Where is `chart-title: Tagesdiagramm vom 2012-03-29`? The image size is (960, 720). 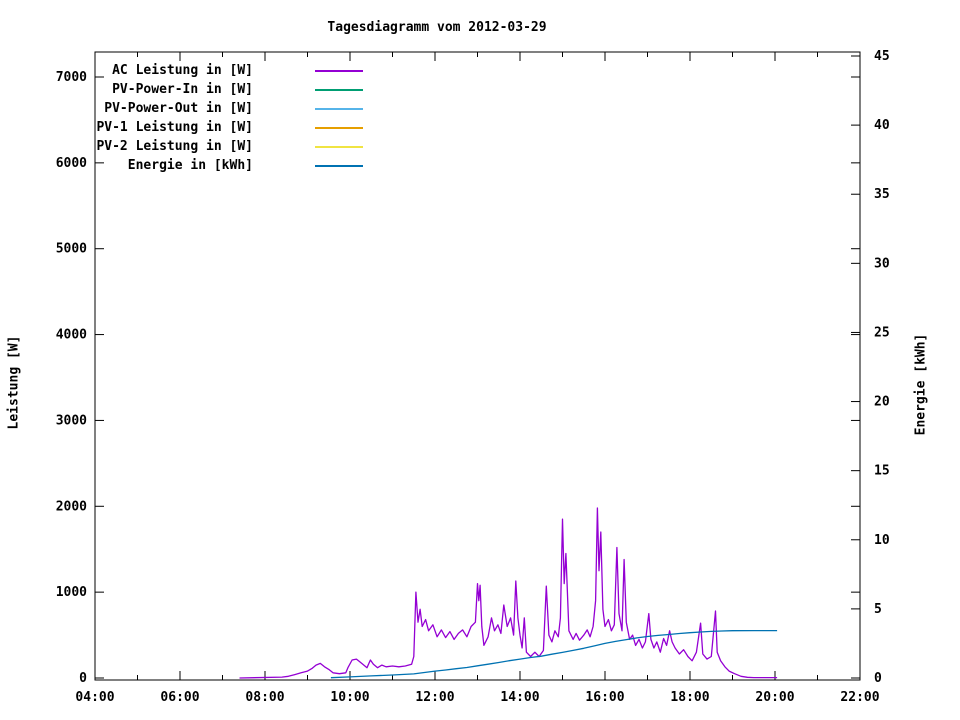 chart-title: Tagesdiagramm vom 2012-03-29 is located at coordinates (437, 27).